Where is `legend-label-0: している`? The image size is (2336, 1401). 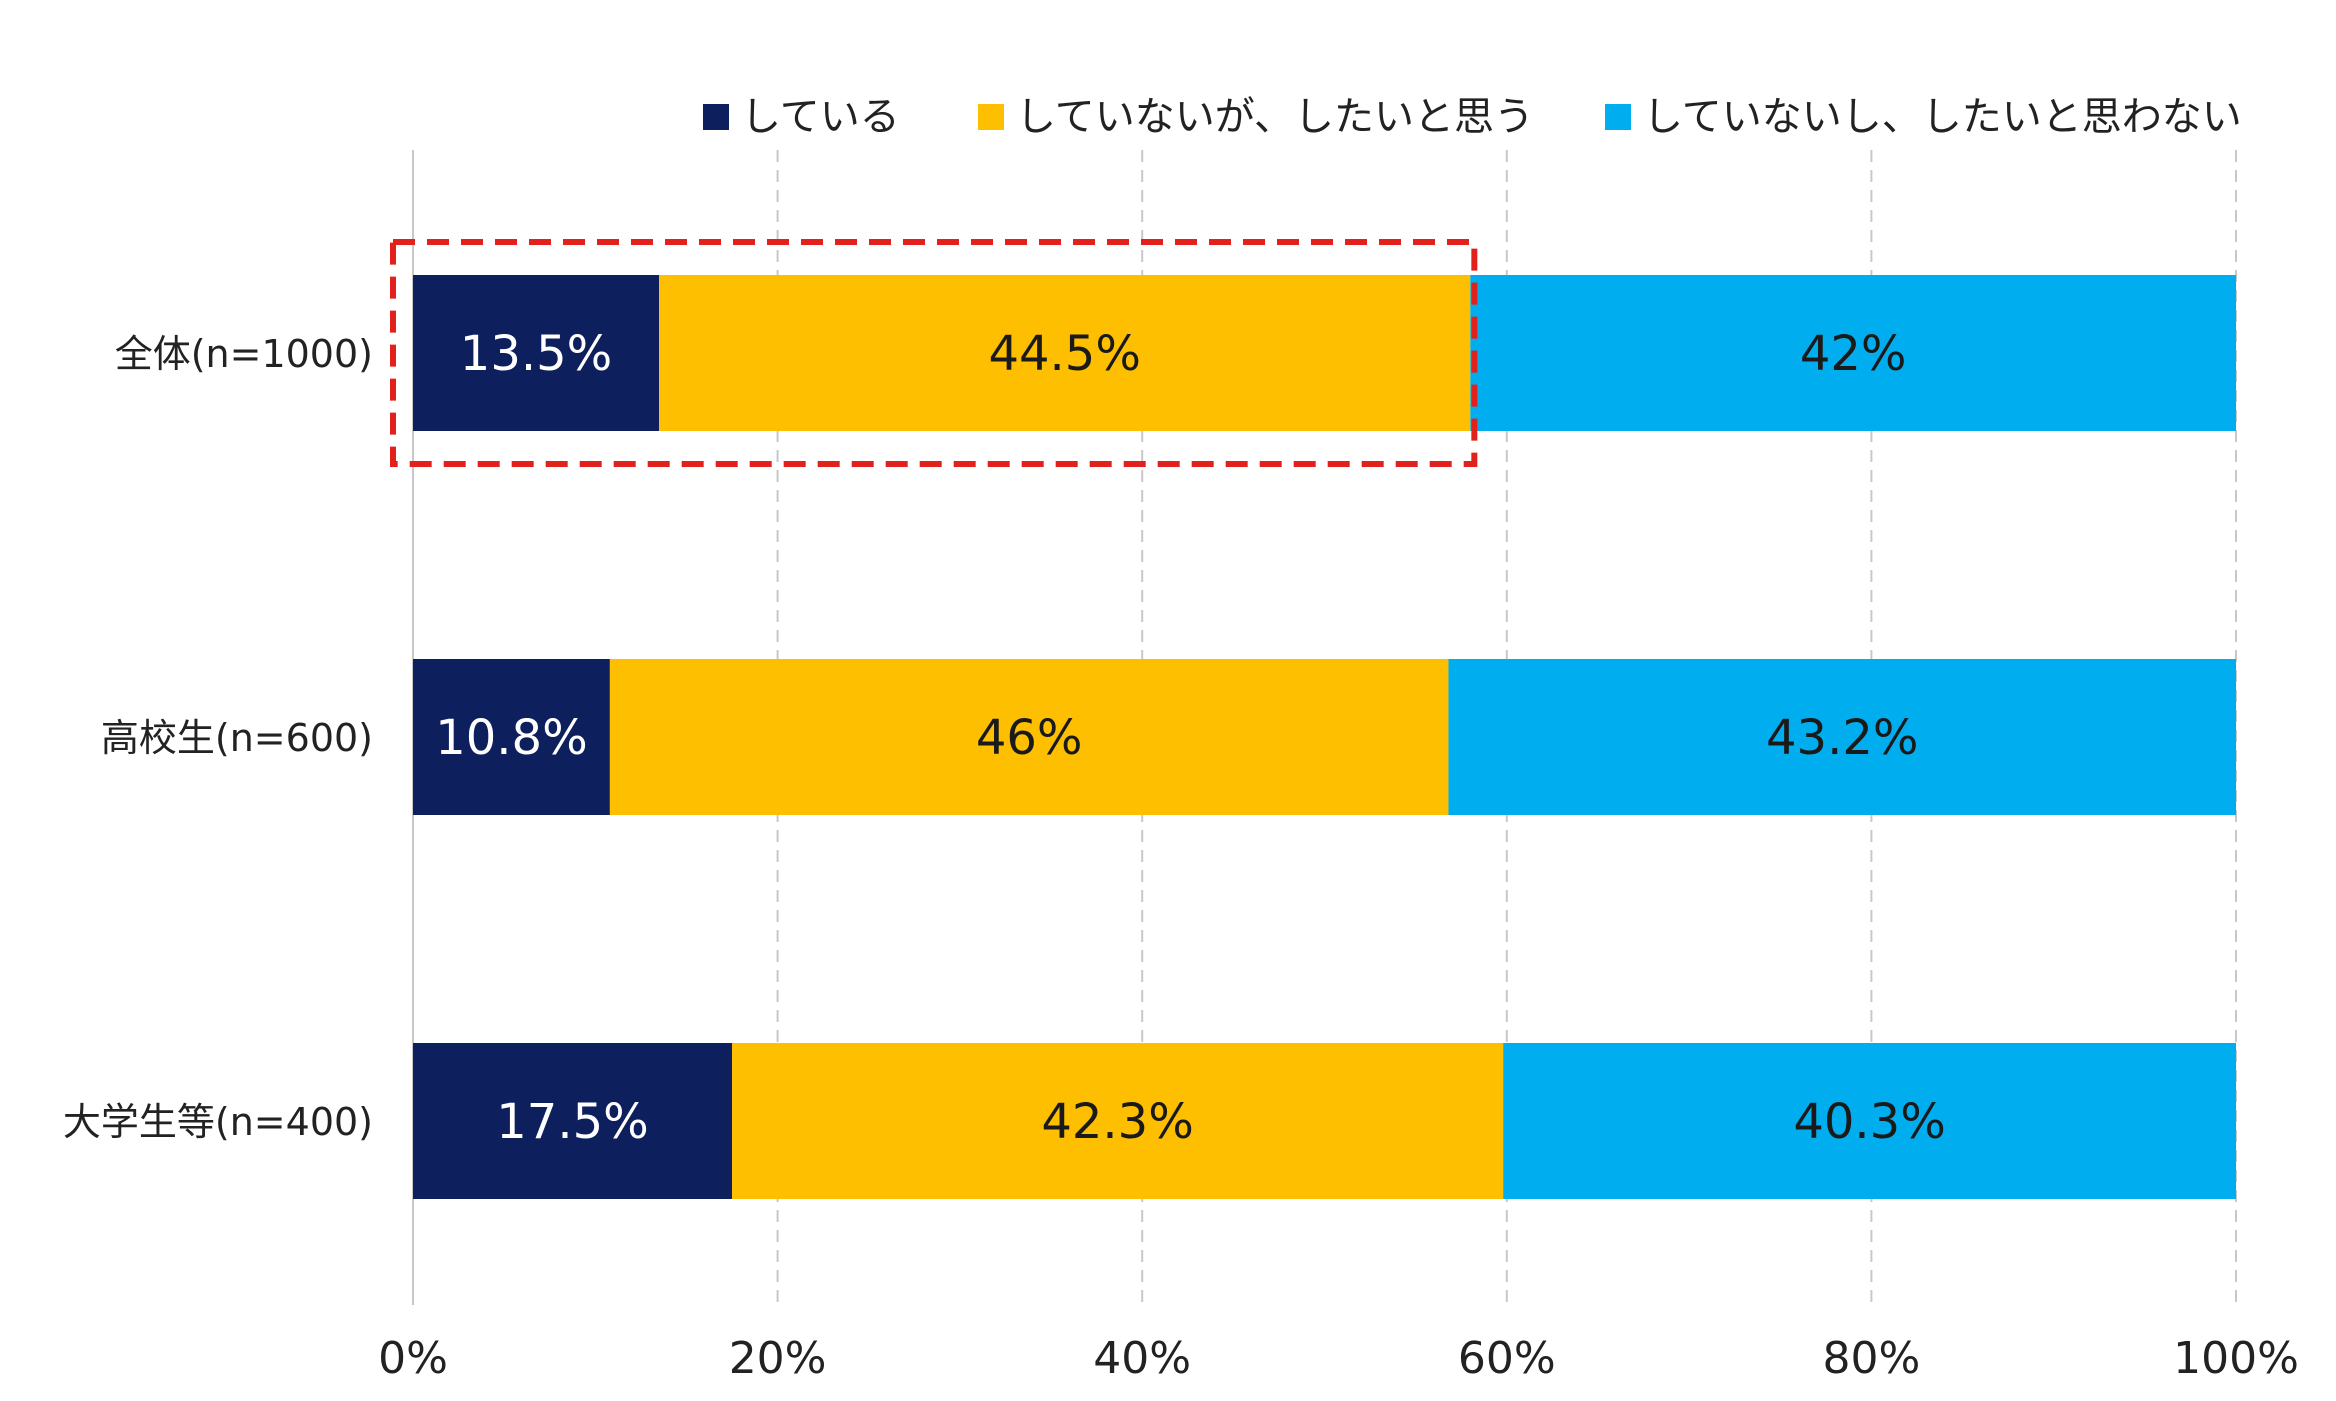 legend-label-0: している is located at coordinates (820, 117).